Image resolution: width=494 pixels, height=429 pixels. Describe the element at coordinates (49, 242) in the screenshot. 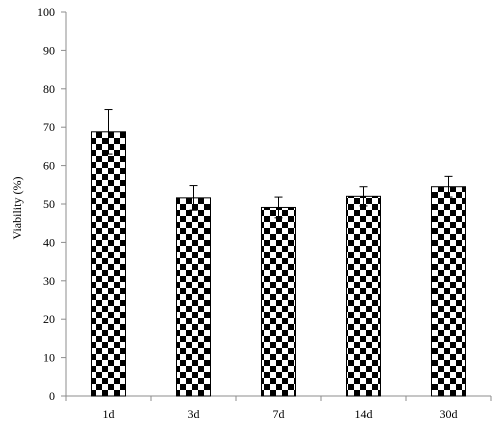

I see `y-tick-label: 40` at that location.